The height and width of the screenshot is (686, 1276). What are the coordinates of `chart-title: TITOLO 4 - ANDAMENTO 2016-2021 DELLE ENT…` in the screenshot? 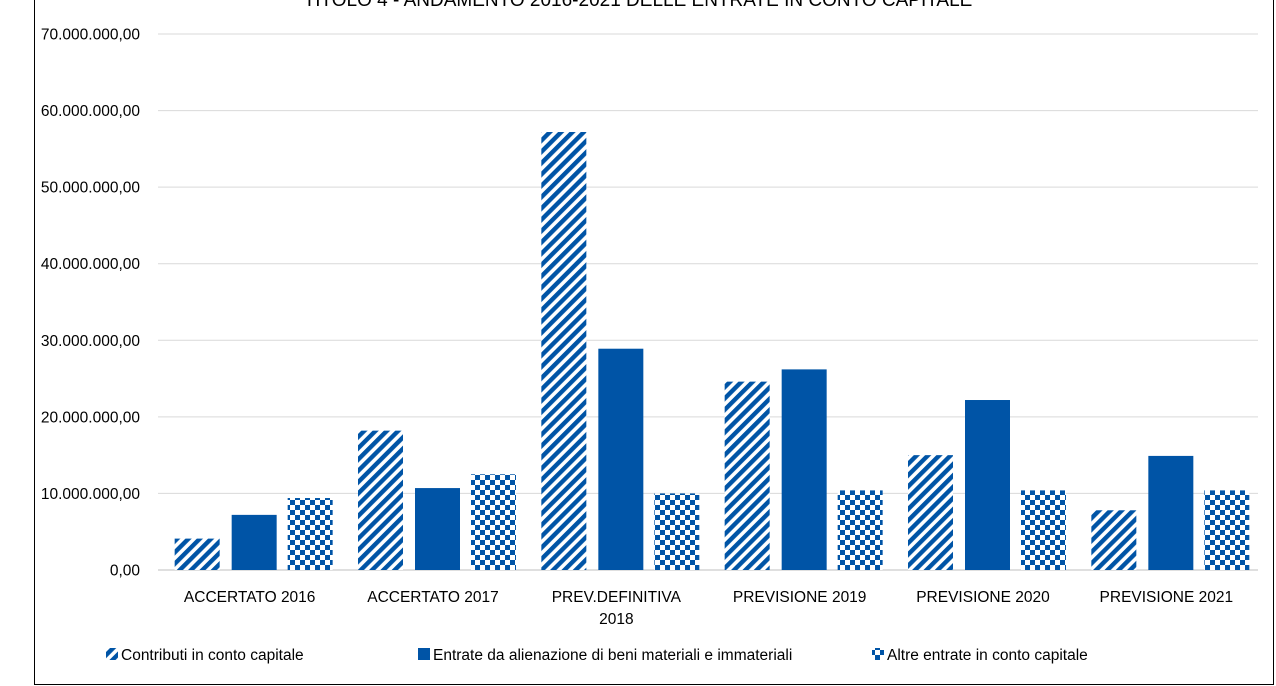 It's located at (638, 5).